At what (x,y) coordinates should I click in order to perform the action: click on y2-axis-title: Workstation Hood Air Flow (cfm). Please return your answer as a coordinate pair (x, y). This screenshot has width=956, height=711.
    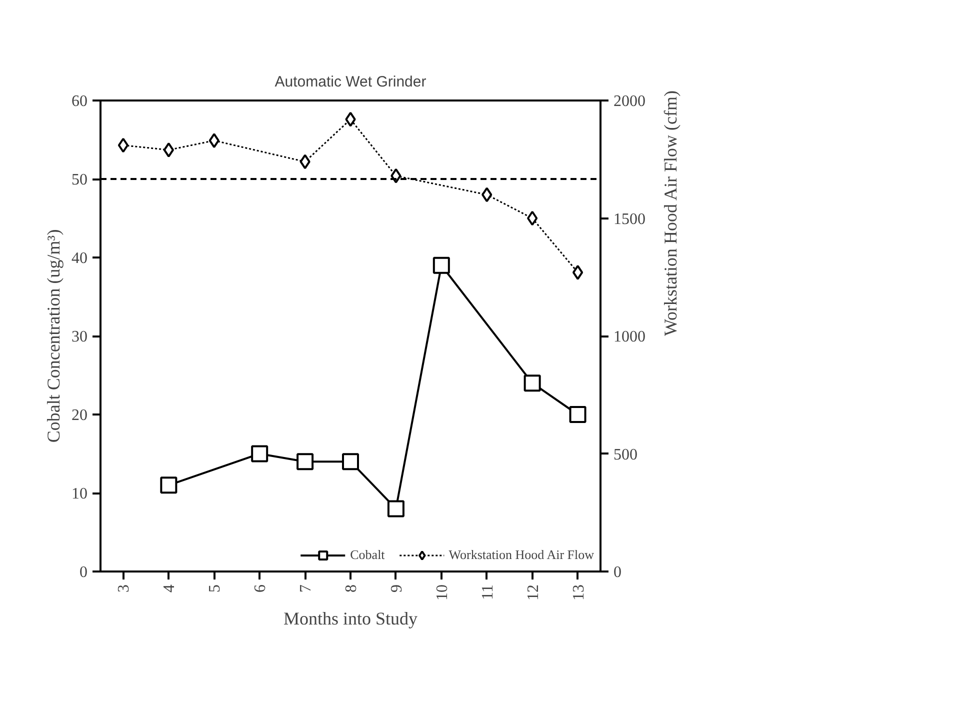
    Looking at the image, I should click on (670, 213).